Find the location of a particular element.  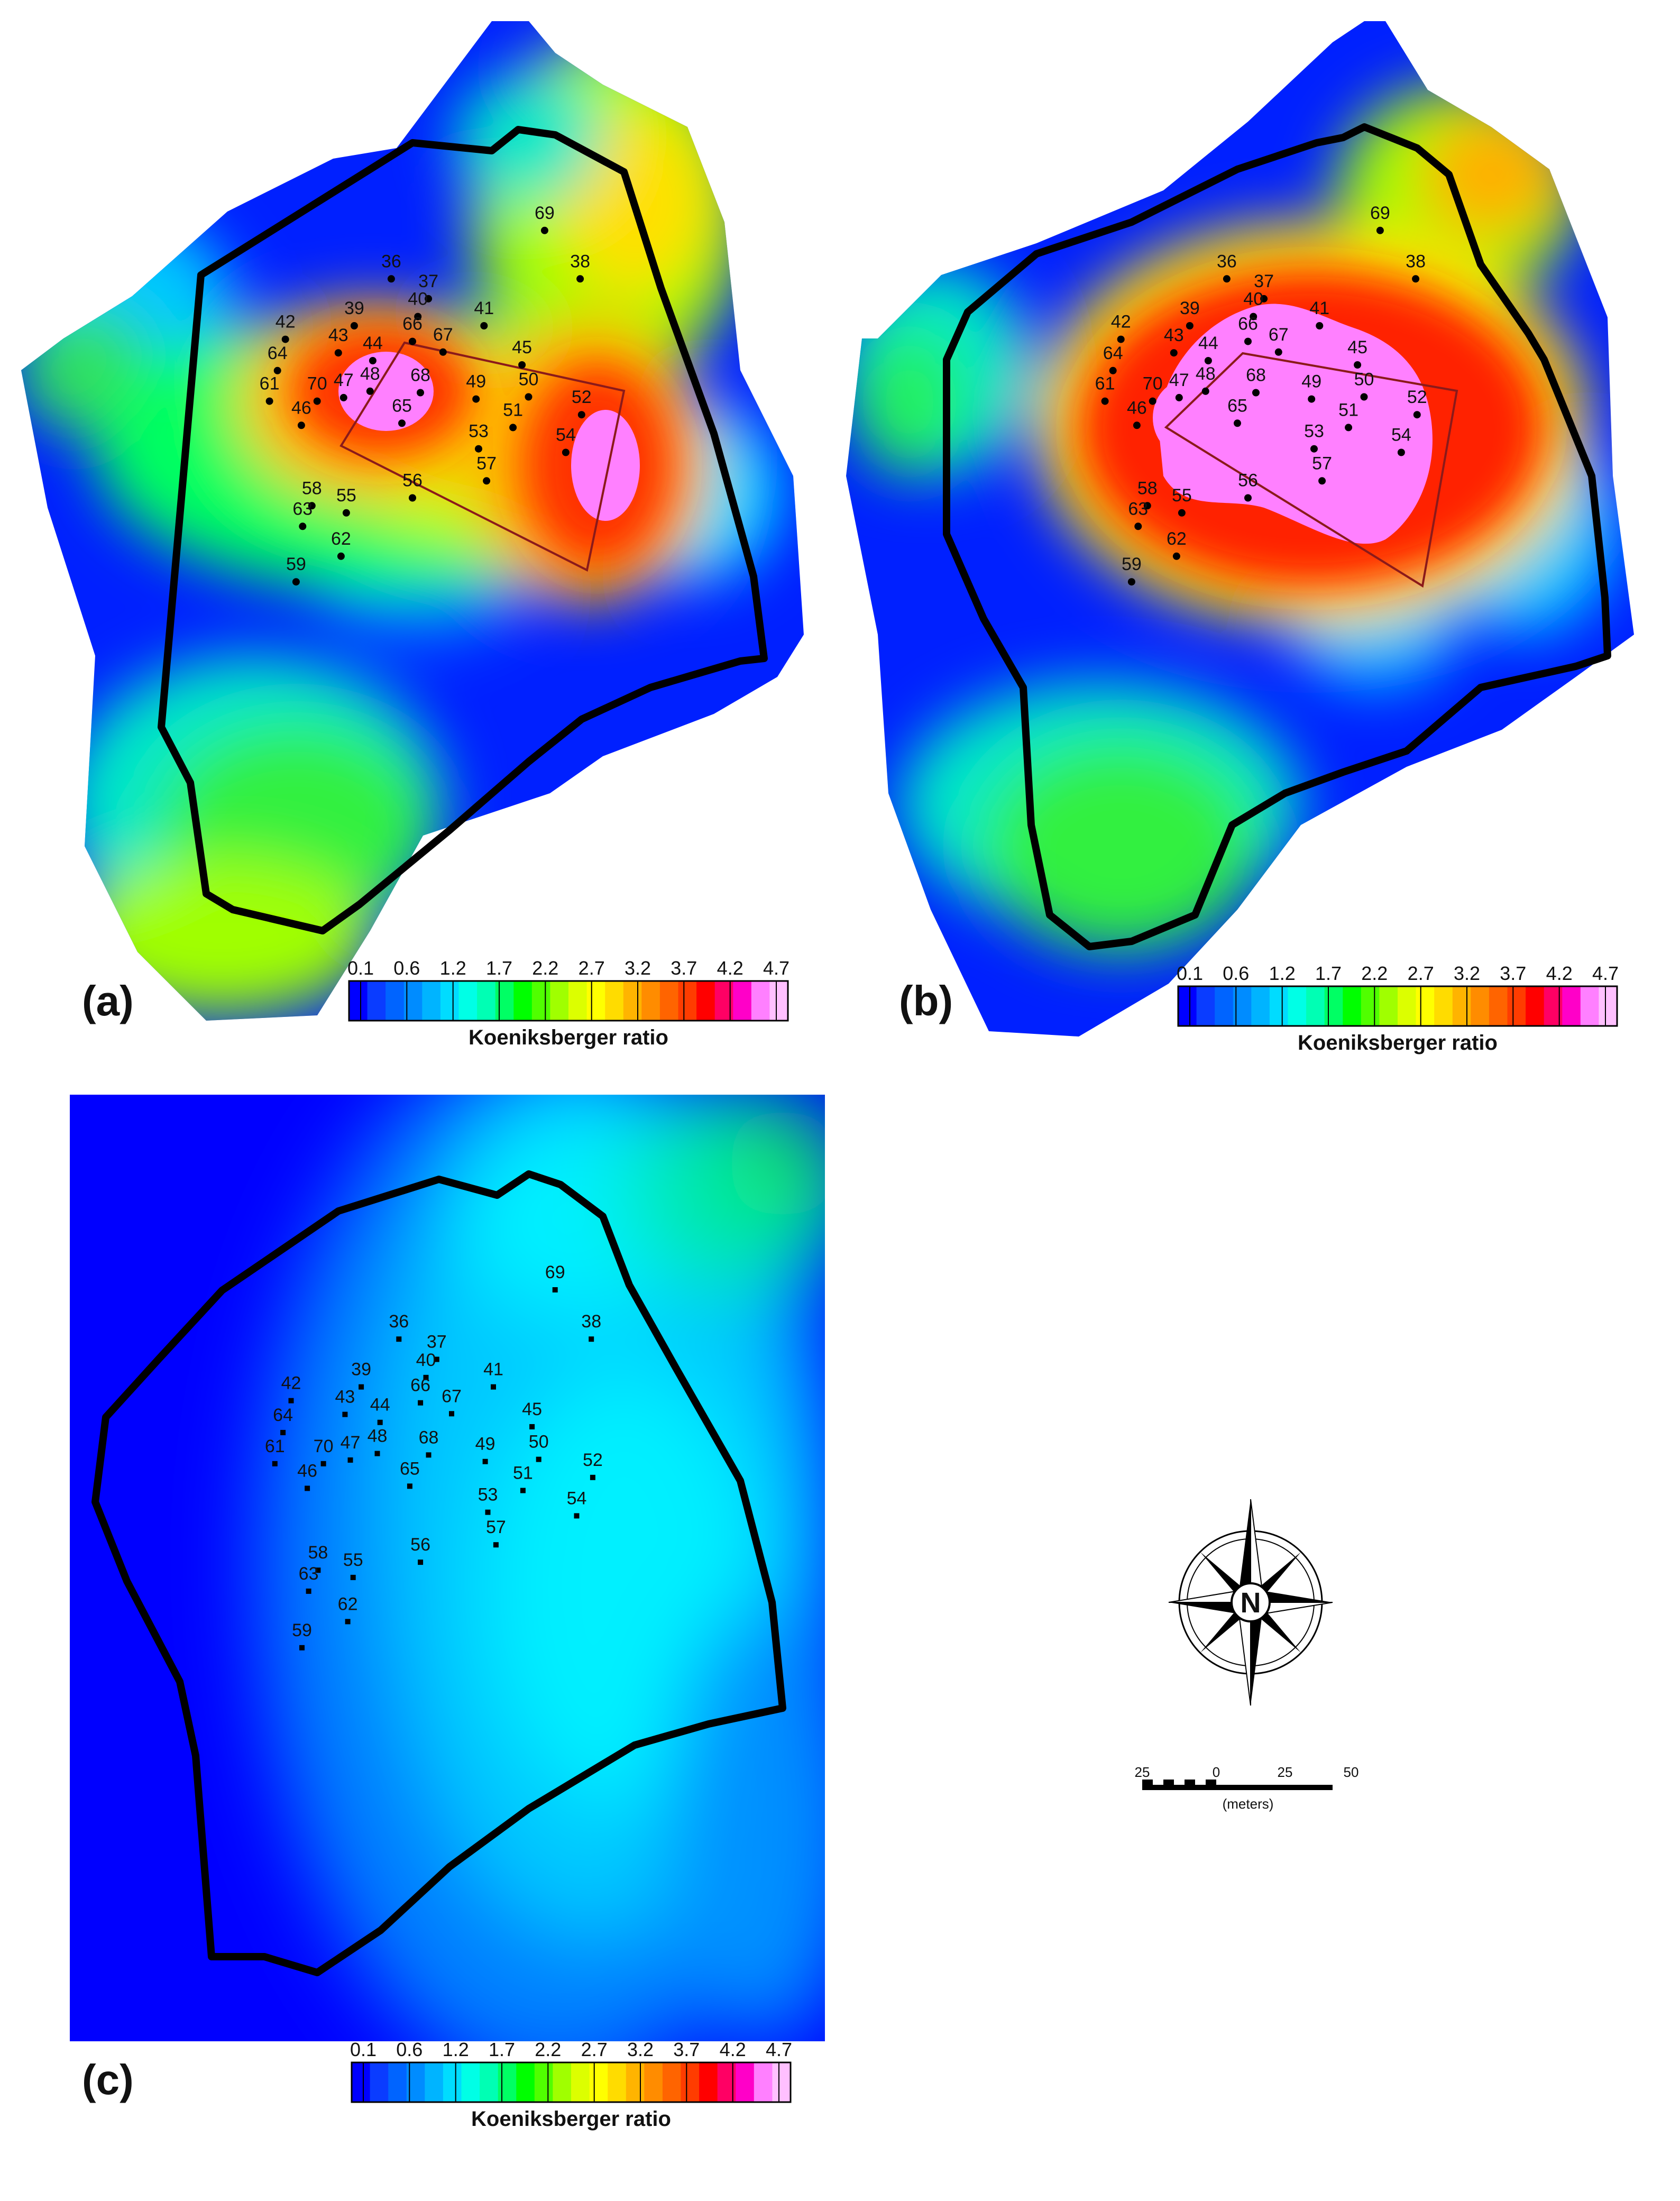

scale-tick-label: 50 is located at coordinates (1351, 1772).